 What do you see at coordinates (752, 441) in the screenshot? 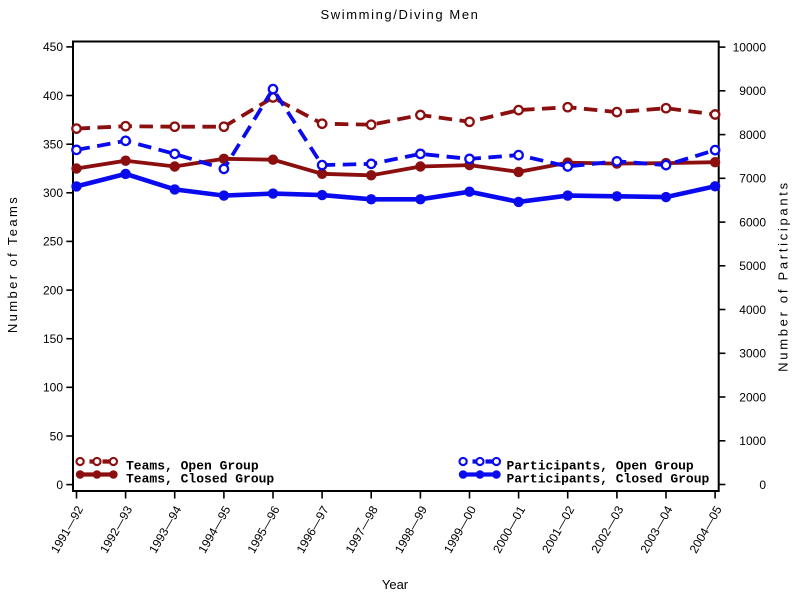
I see `svg-text: 1000` at bounding box center [752, 441].